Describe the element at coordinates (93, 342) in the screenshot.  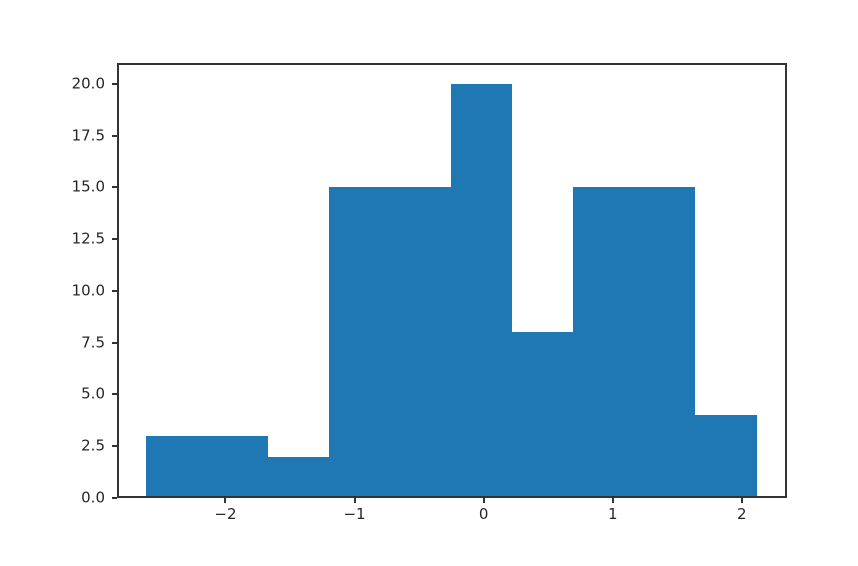
I see `y-tick-label: 7.5` at that location.